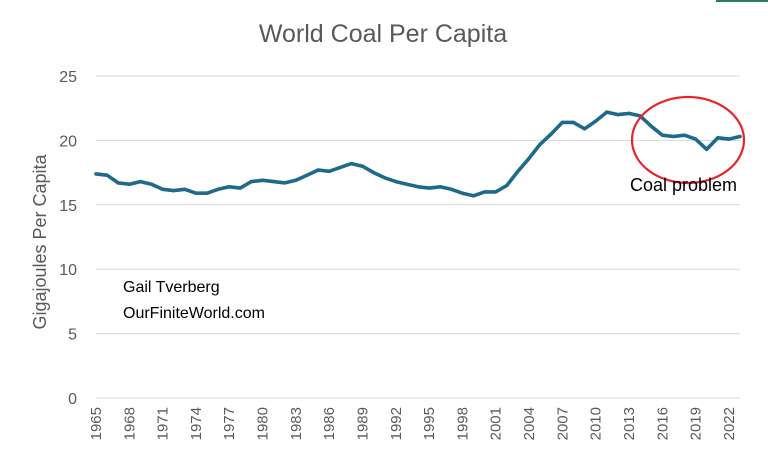 The width and height of the screenshot is (768, 465). I want to click on coal-problem-label: Coal problem, so click(683, 185).